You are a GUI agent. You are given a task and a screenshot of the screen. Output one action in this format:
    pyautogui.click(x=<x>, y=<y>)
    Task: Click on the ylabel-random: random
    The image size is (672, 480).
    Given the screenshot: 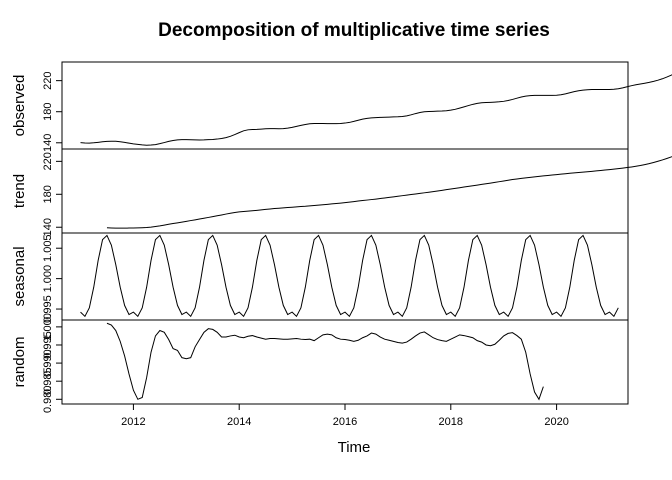 What is the action you would take?
    pyautogui.click(x=19, y=362)
    